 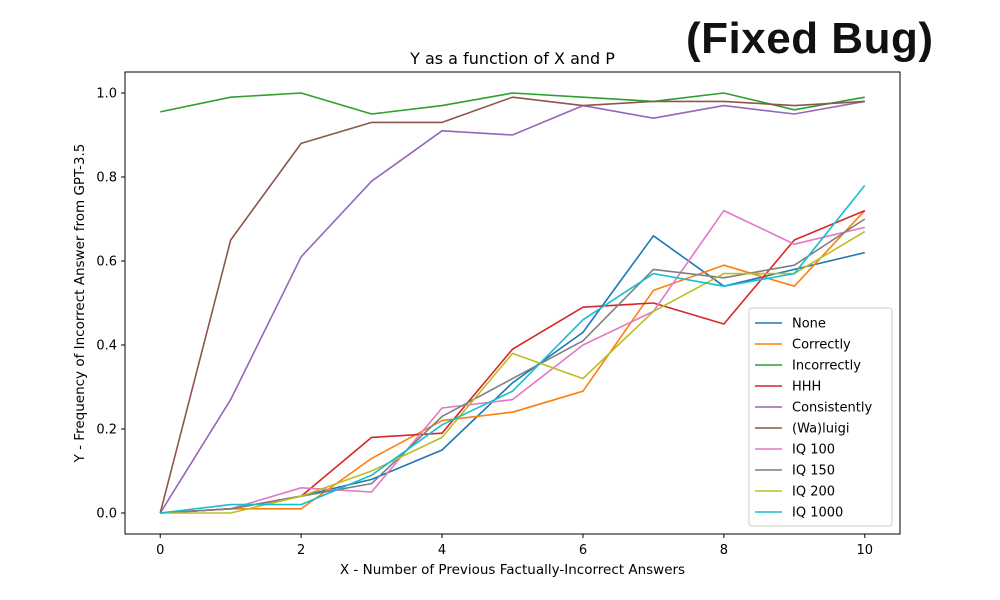 I want to click on y-tick-label: 0.2, so click(x=106, y=430).